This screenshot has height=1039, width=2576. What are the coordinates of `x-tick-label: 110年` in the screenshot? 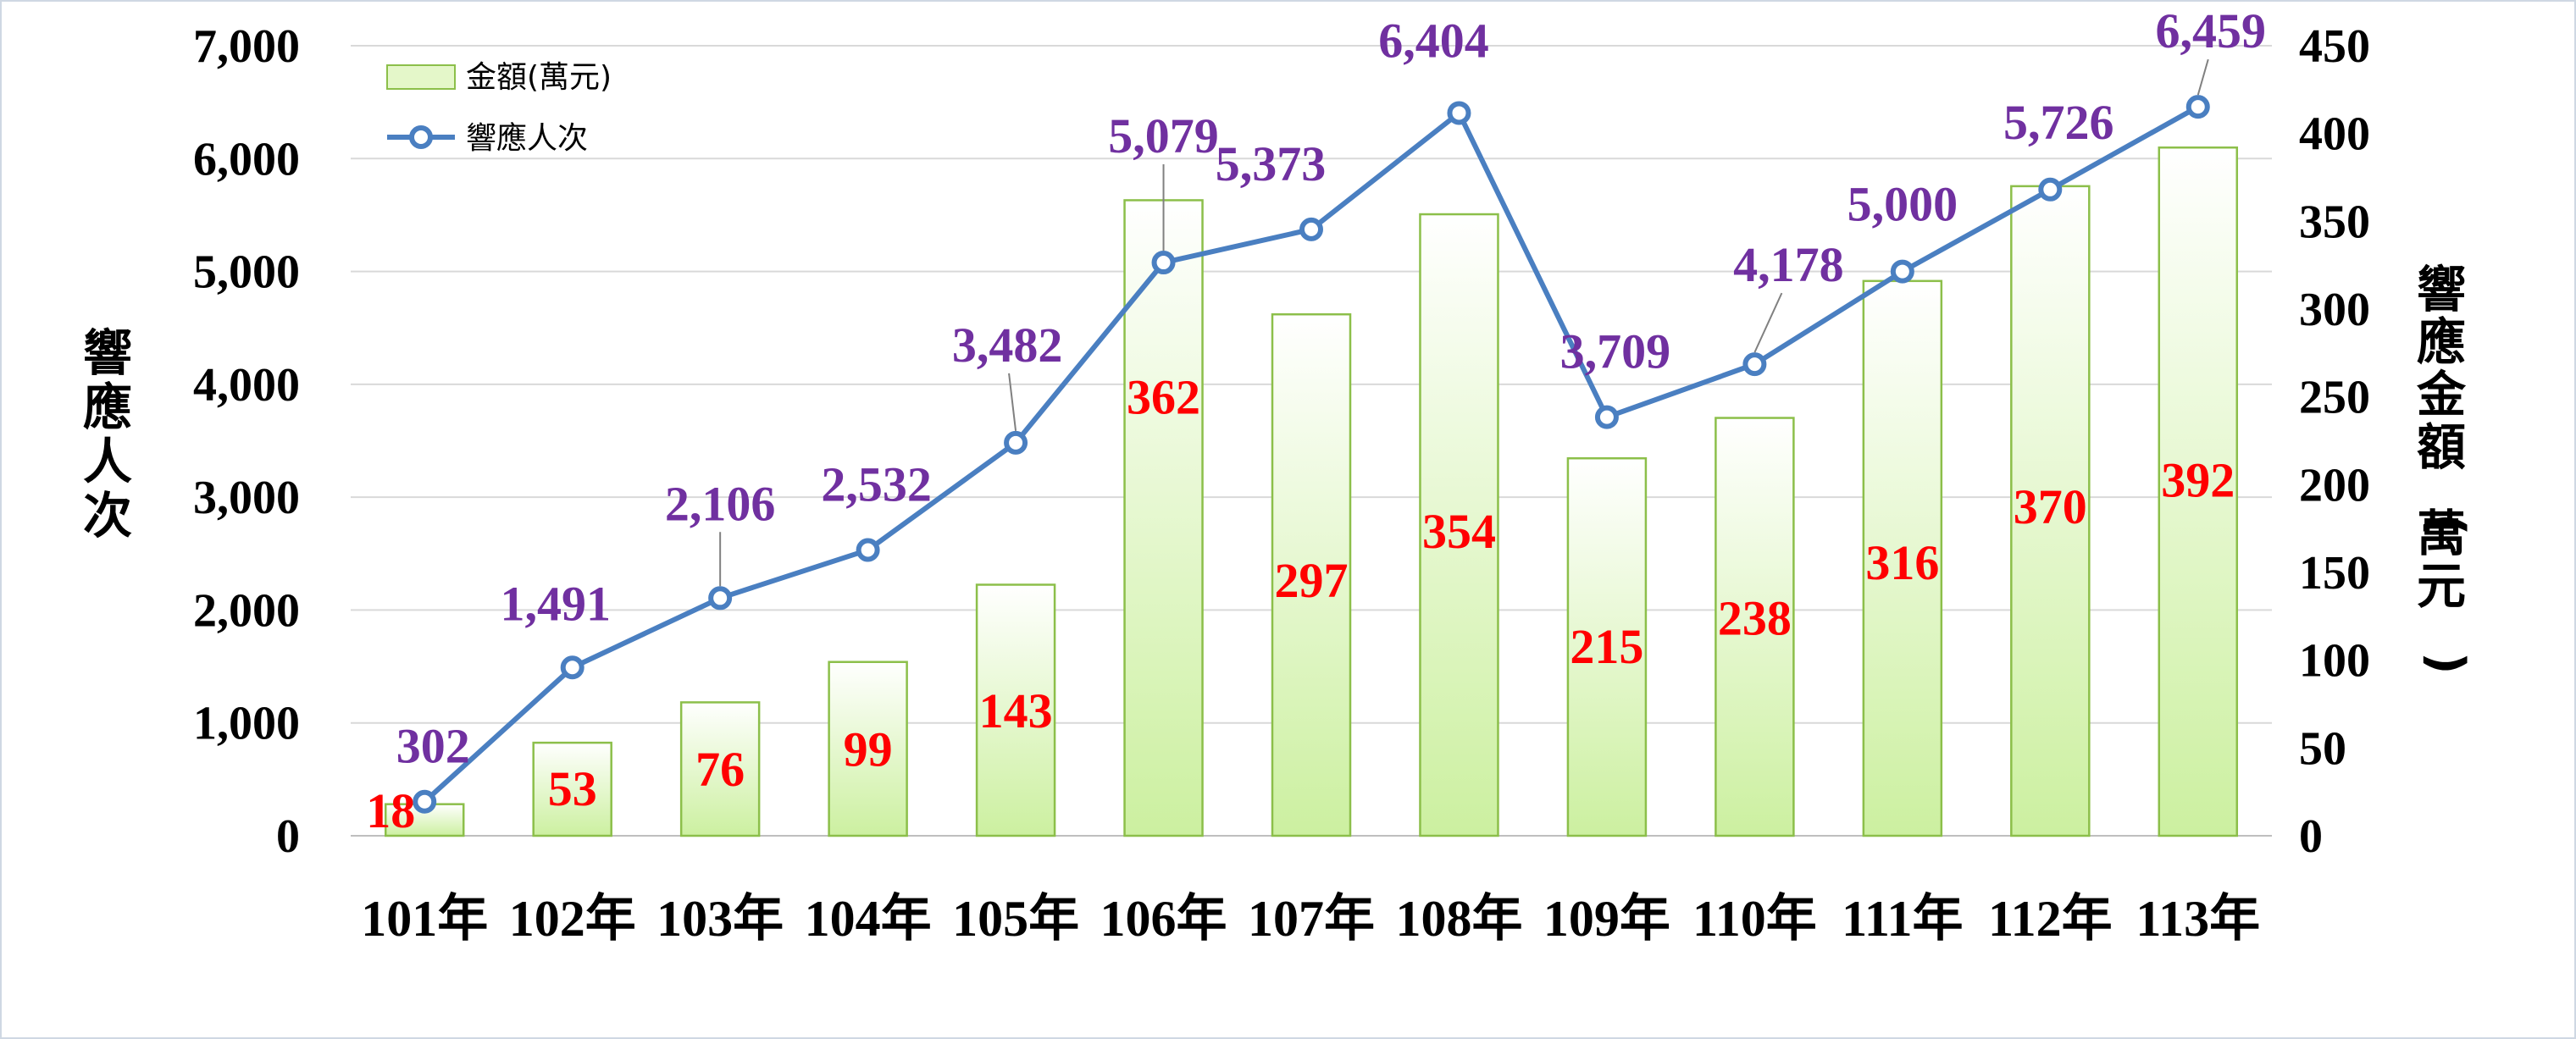 It's located at (1754, 919).